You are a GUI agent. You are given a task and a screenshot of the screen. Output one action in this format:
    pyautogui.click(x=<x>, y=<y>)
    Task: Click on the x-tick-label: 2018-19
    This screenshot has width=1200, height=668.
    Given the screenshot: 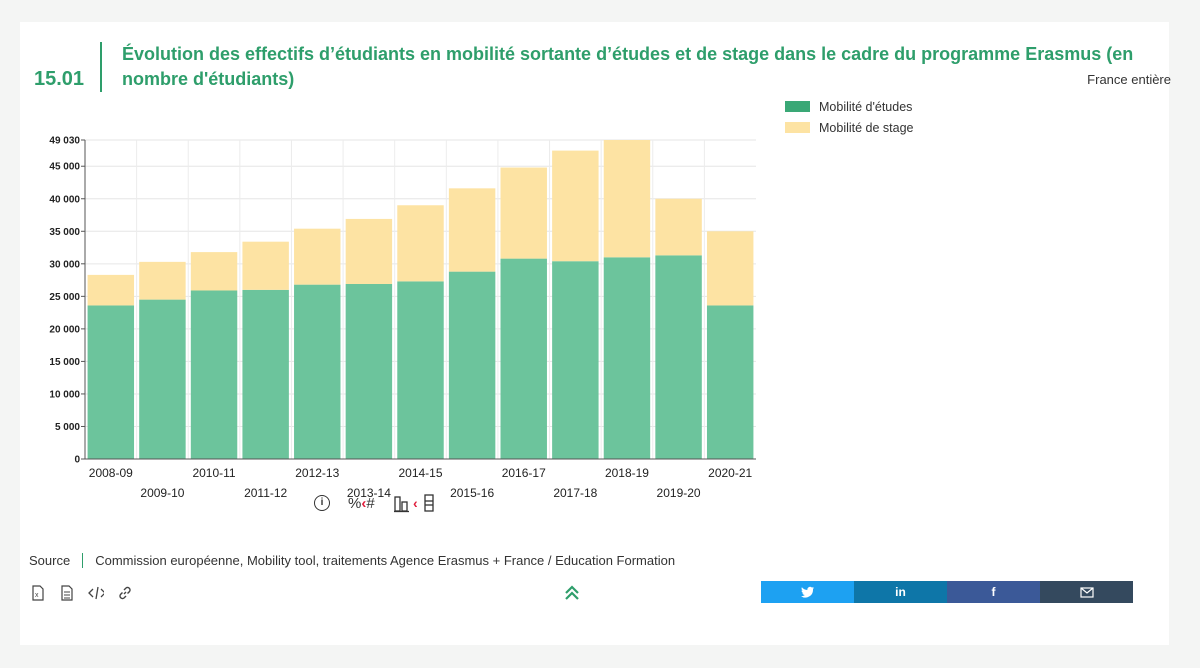 What is the action you would take?
    pyautogui.click(x=627, y=473)
    